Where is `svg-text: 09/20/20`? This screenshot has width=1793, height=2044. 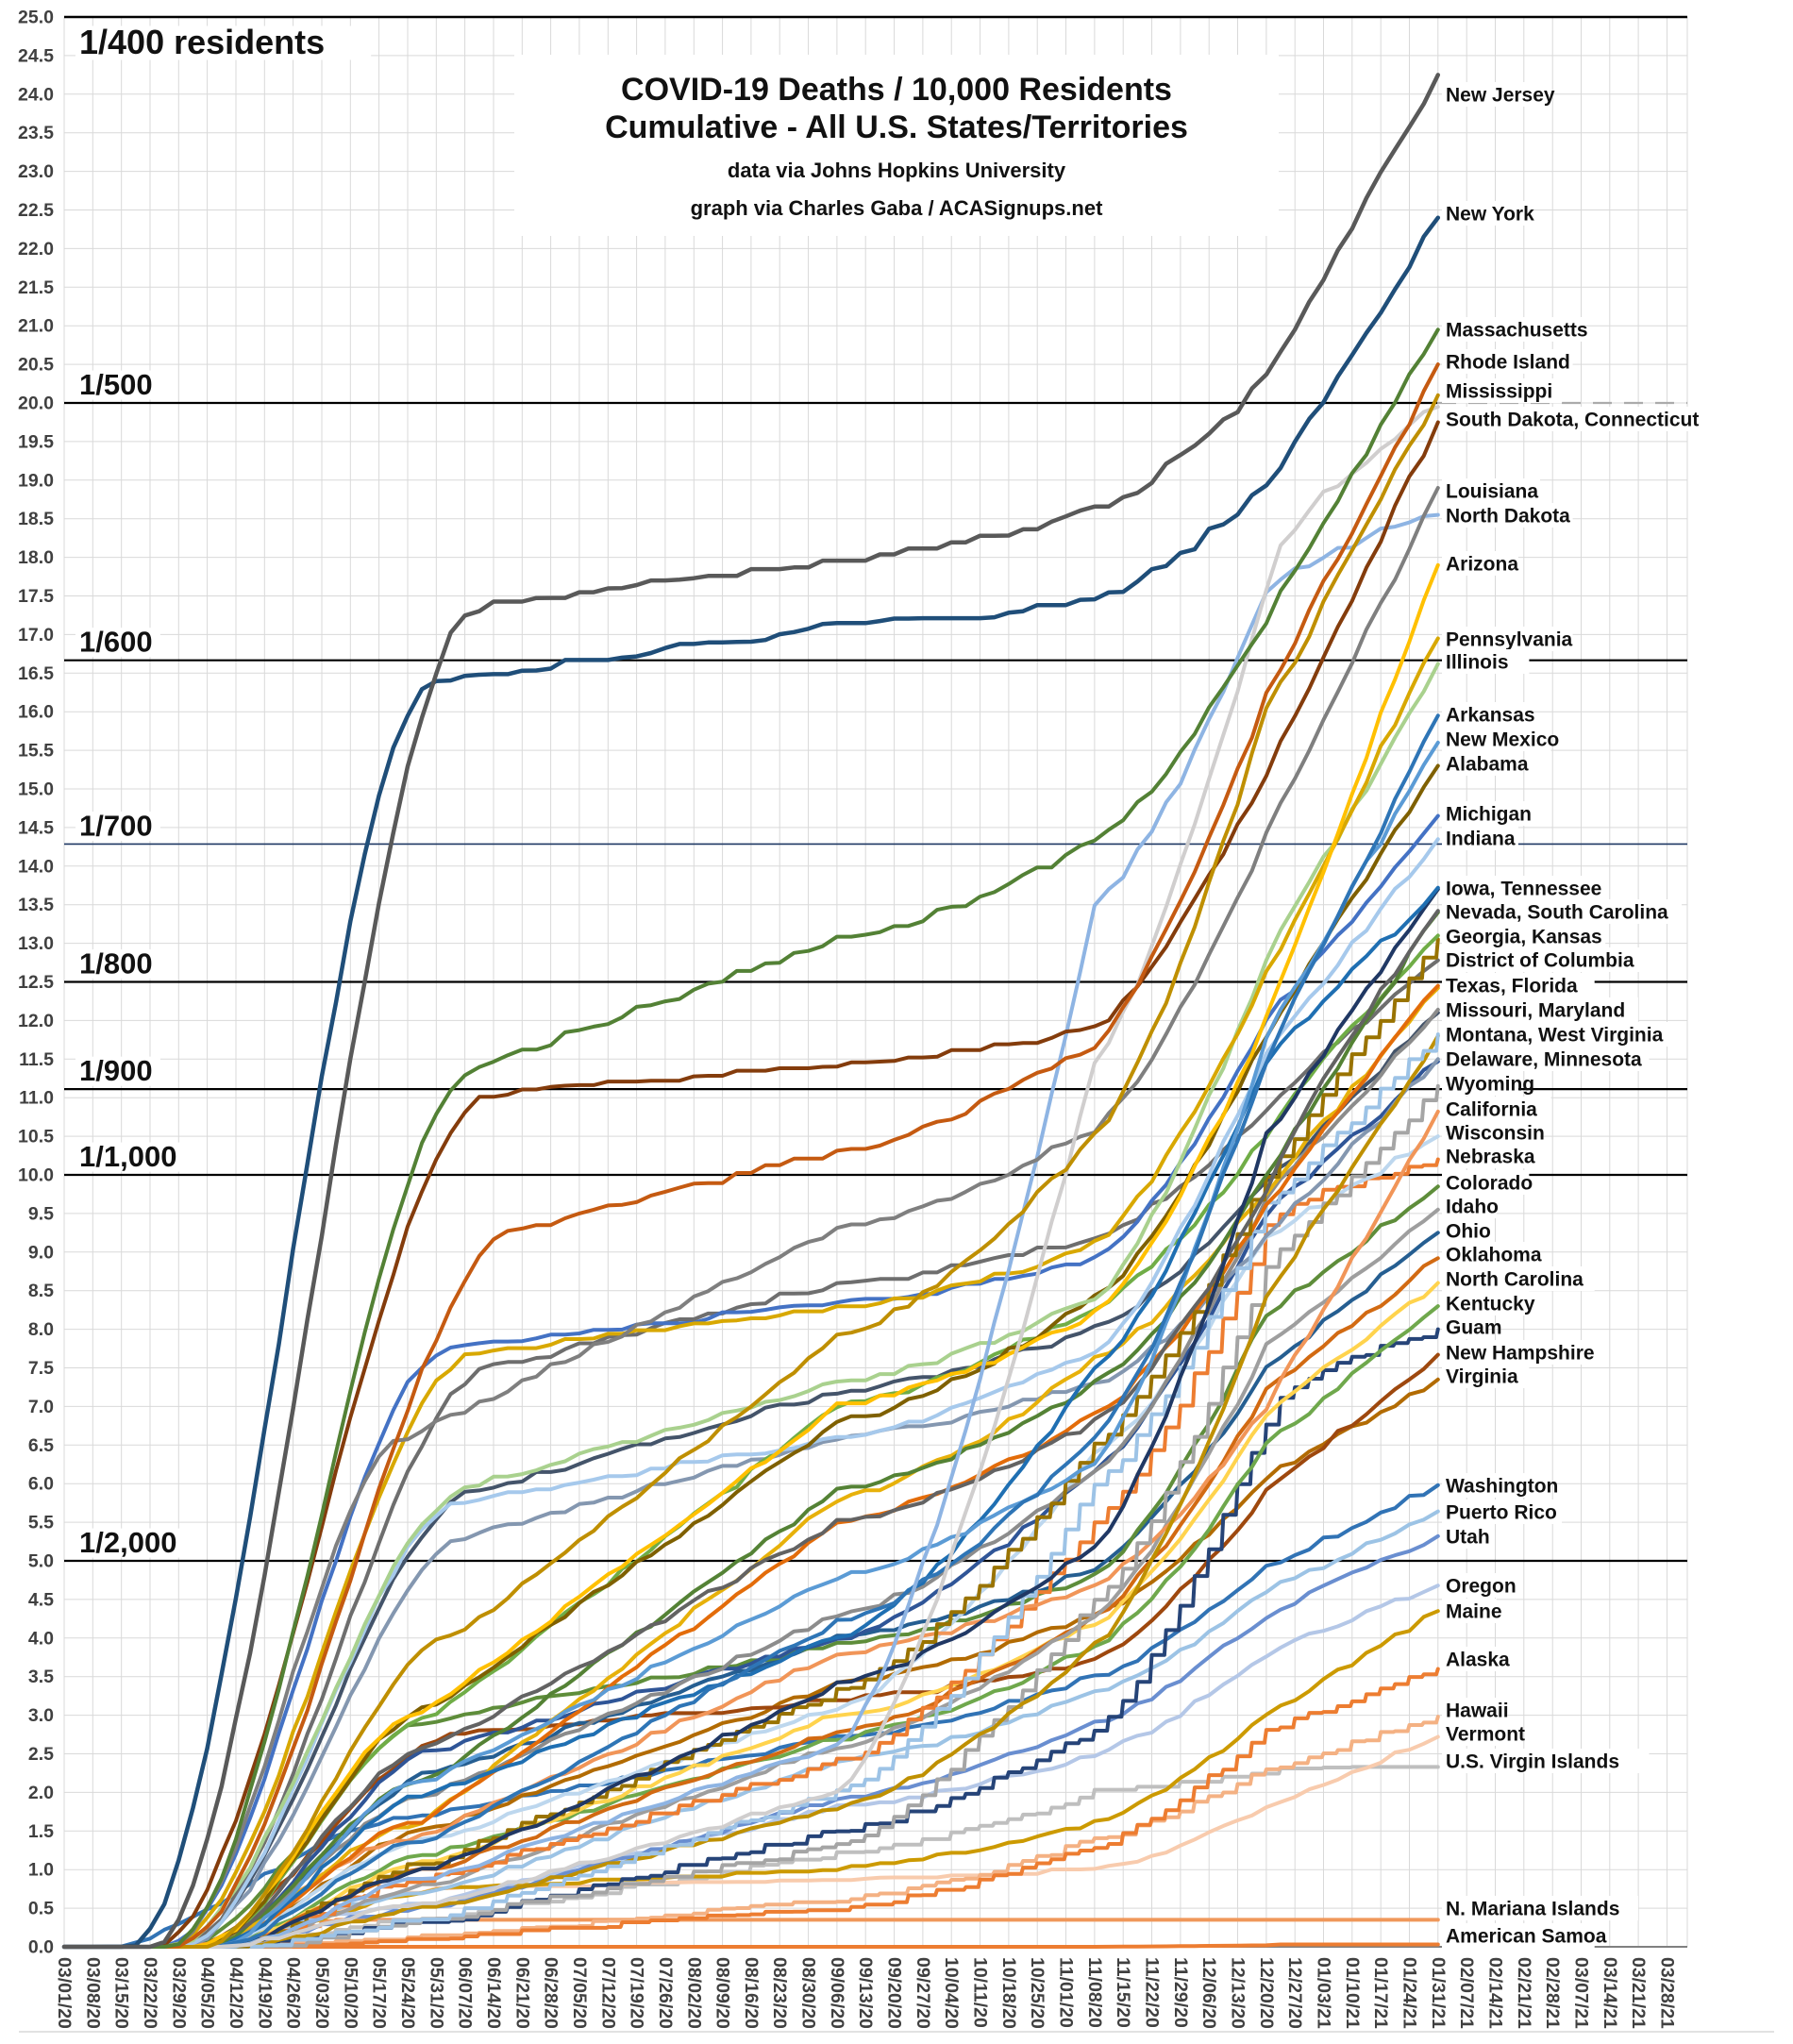
svg-text: 09/20/20 is located at coordinates (895, 1993).